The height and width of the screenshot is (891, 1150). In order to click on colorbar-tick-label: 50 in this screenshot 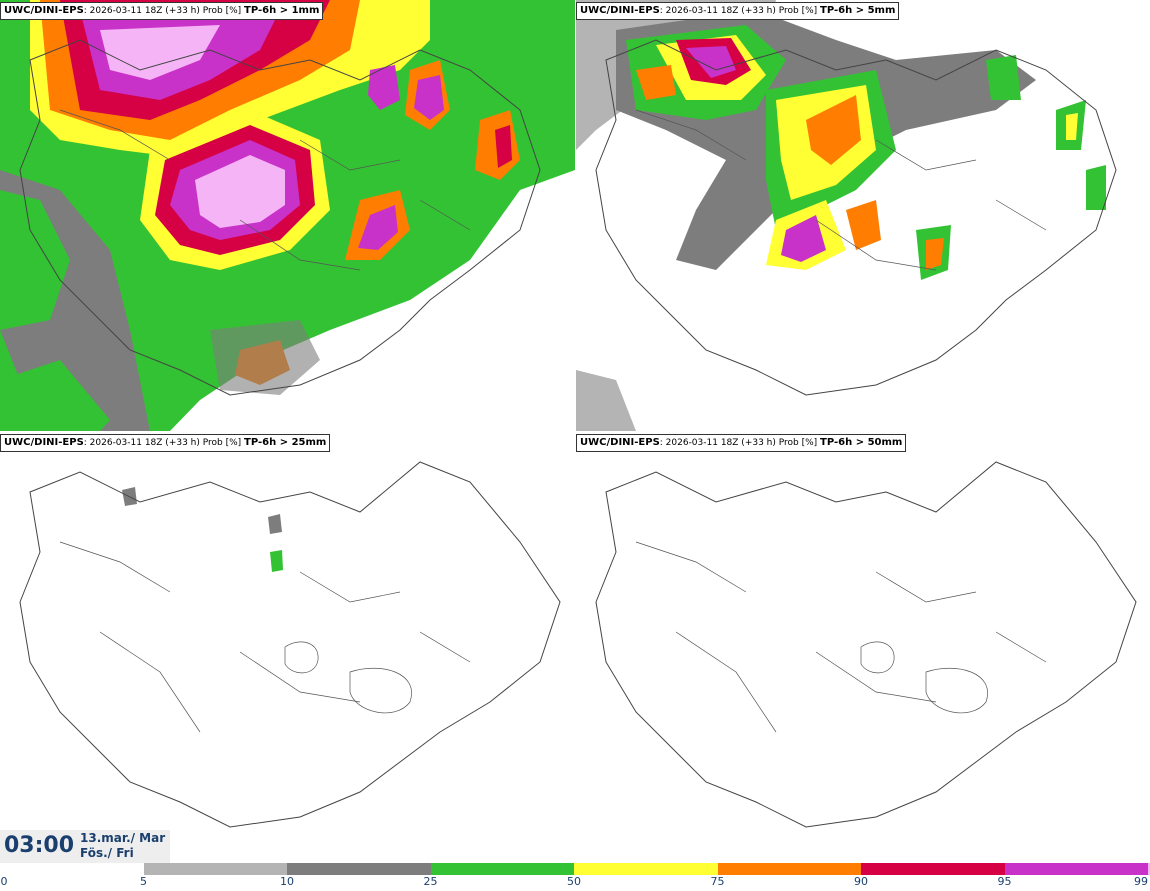, I will do `click(574, 881)`.